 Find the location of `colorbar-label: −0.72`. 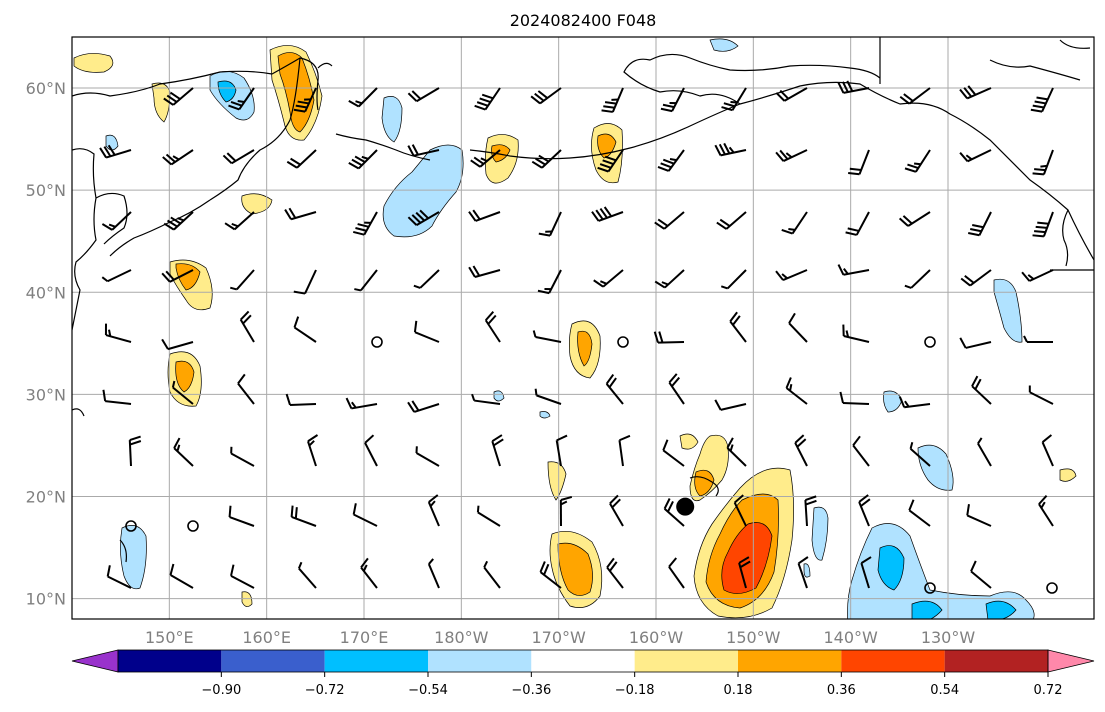

colorbar-label: −0.72 is located at coordinates (325, 690).